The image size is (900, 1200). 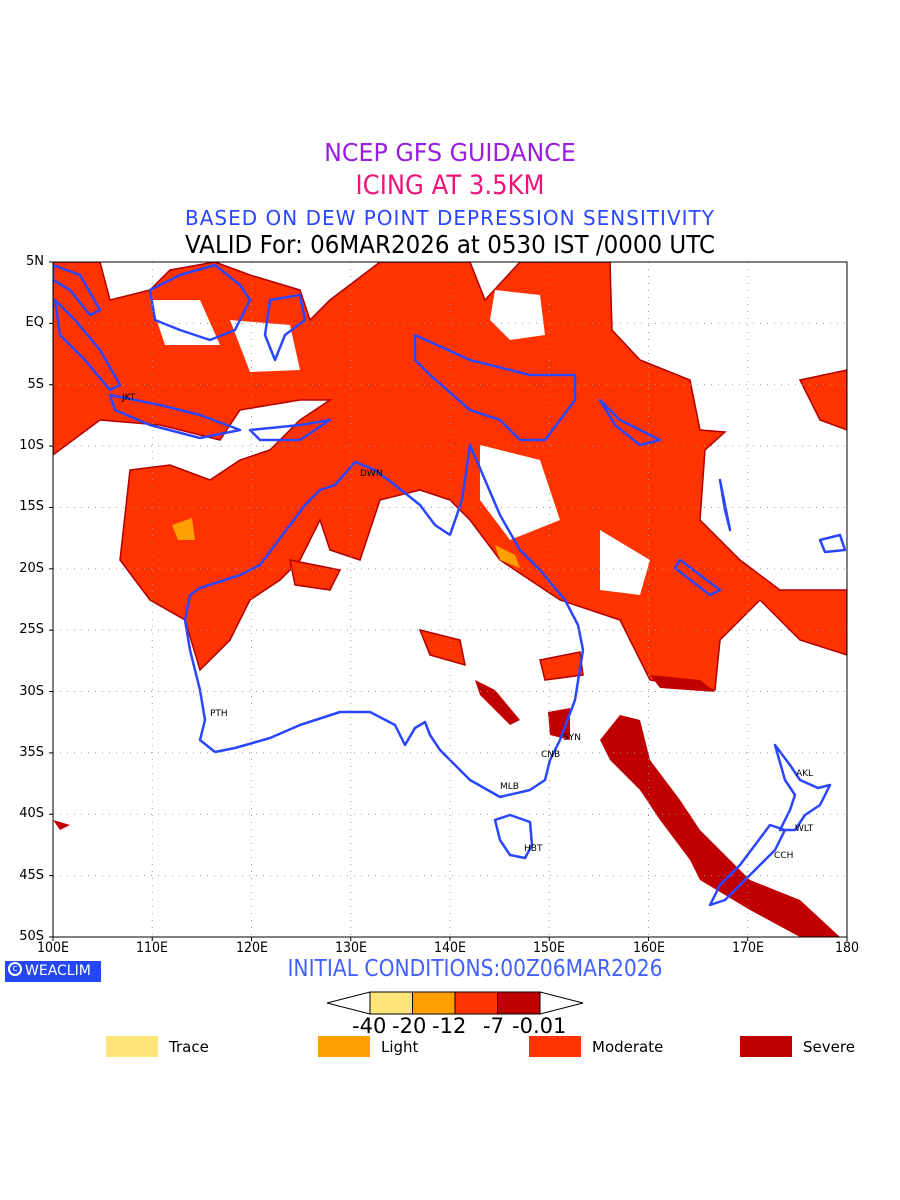 What do you see at coordinates (128, 398) in the screenshot?
I see `city-label: JKT` at bounding box center [128, 398].